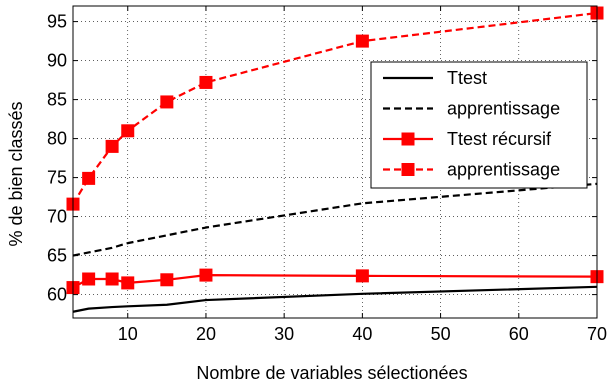 The height and width of the screenshot is (385, 613). I want to click on y-tick-label: 90, so click(57, 61).